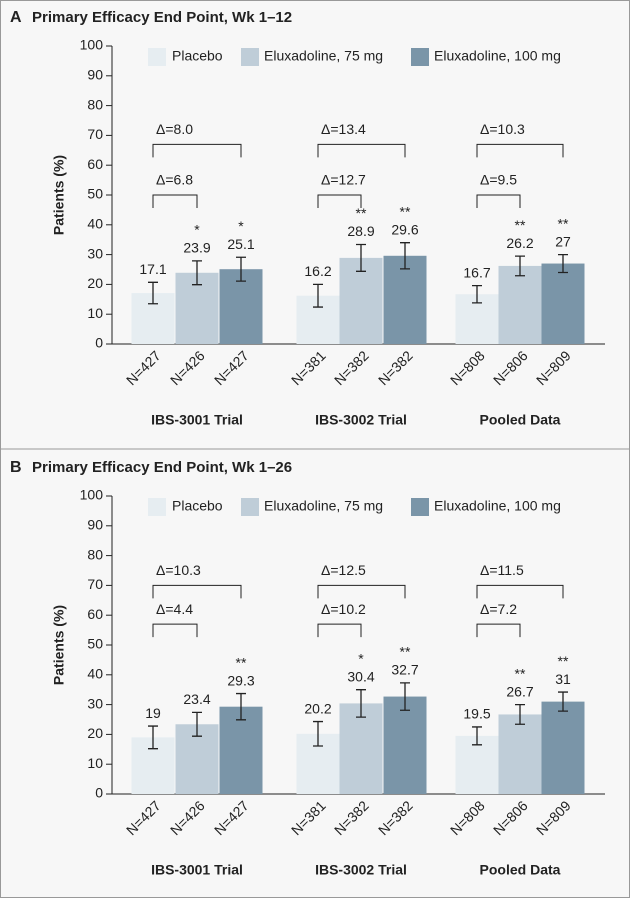 Image resolution: width=630 pixels, height=903 pixels. Describe the element at coordinates (361, 658) in the screenshot. I see `significance: *` at that location.